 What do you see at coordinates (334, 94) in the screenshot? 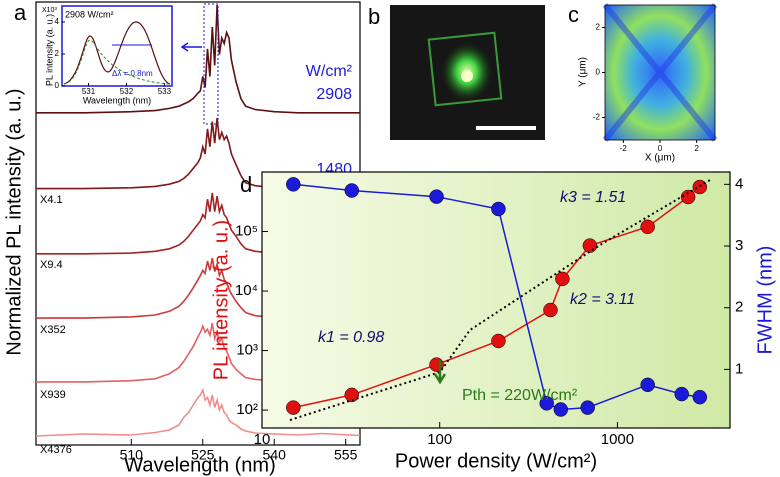
I see `power-label: 2908` at bounding box center [334, 94].